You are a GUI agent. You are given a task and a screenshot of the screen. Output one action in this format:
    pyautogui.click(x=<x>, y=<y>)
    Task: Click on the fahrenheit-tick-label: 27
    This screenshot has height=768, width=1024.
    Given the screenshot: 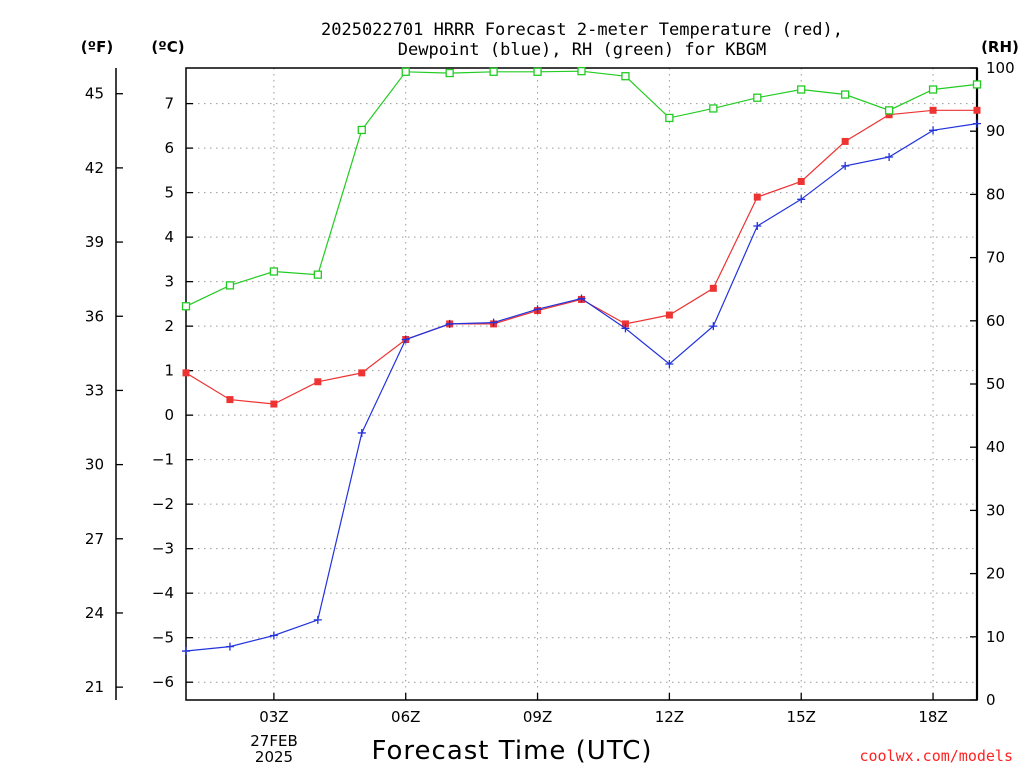 What is the action you would take?
    pyautogui.click(x=94, y=539)
    